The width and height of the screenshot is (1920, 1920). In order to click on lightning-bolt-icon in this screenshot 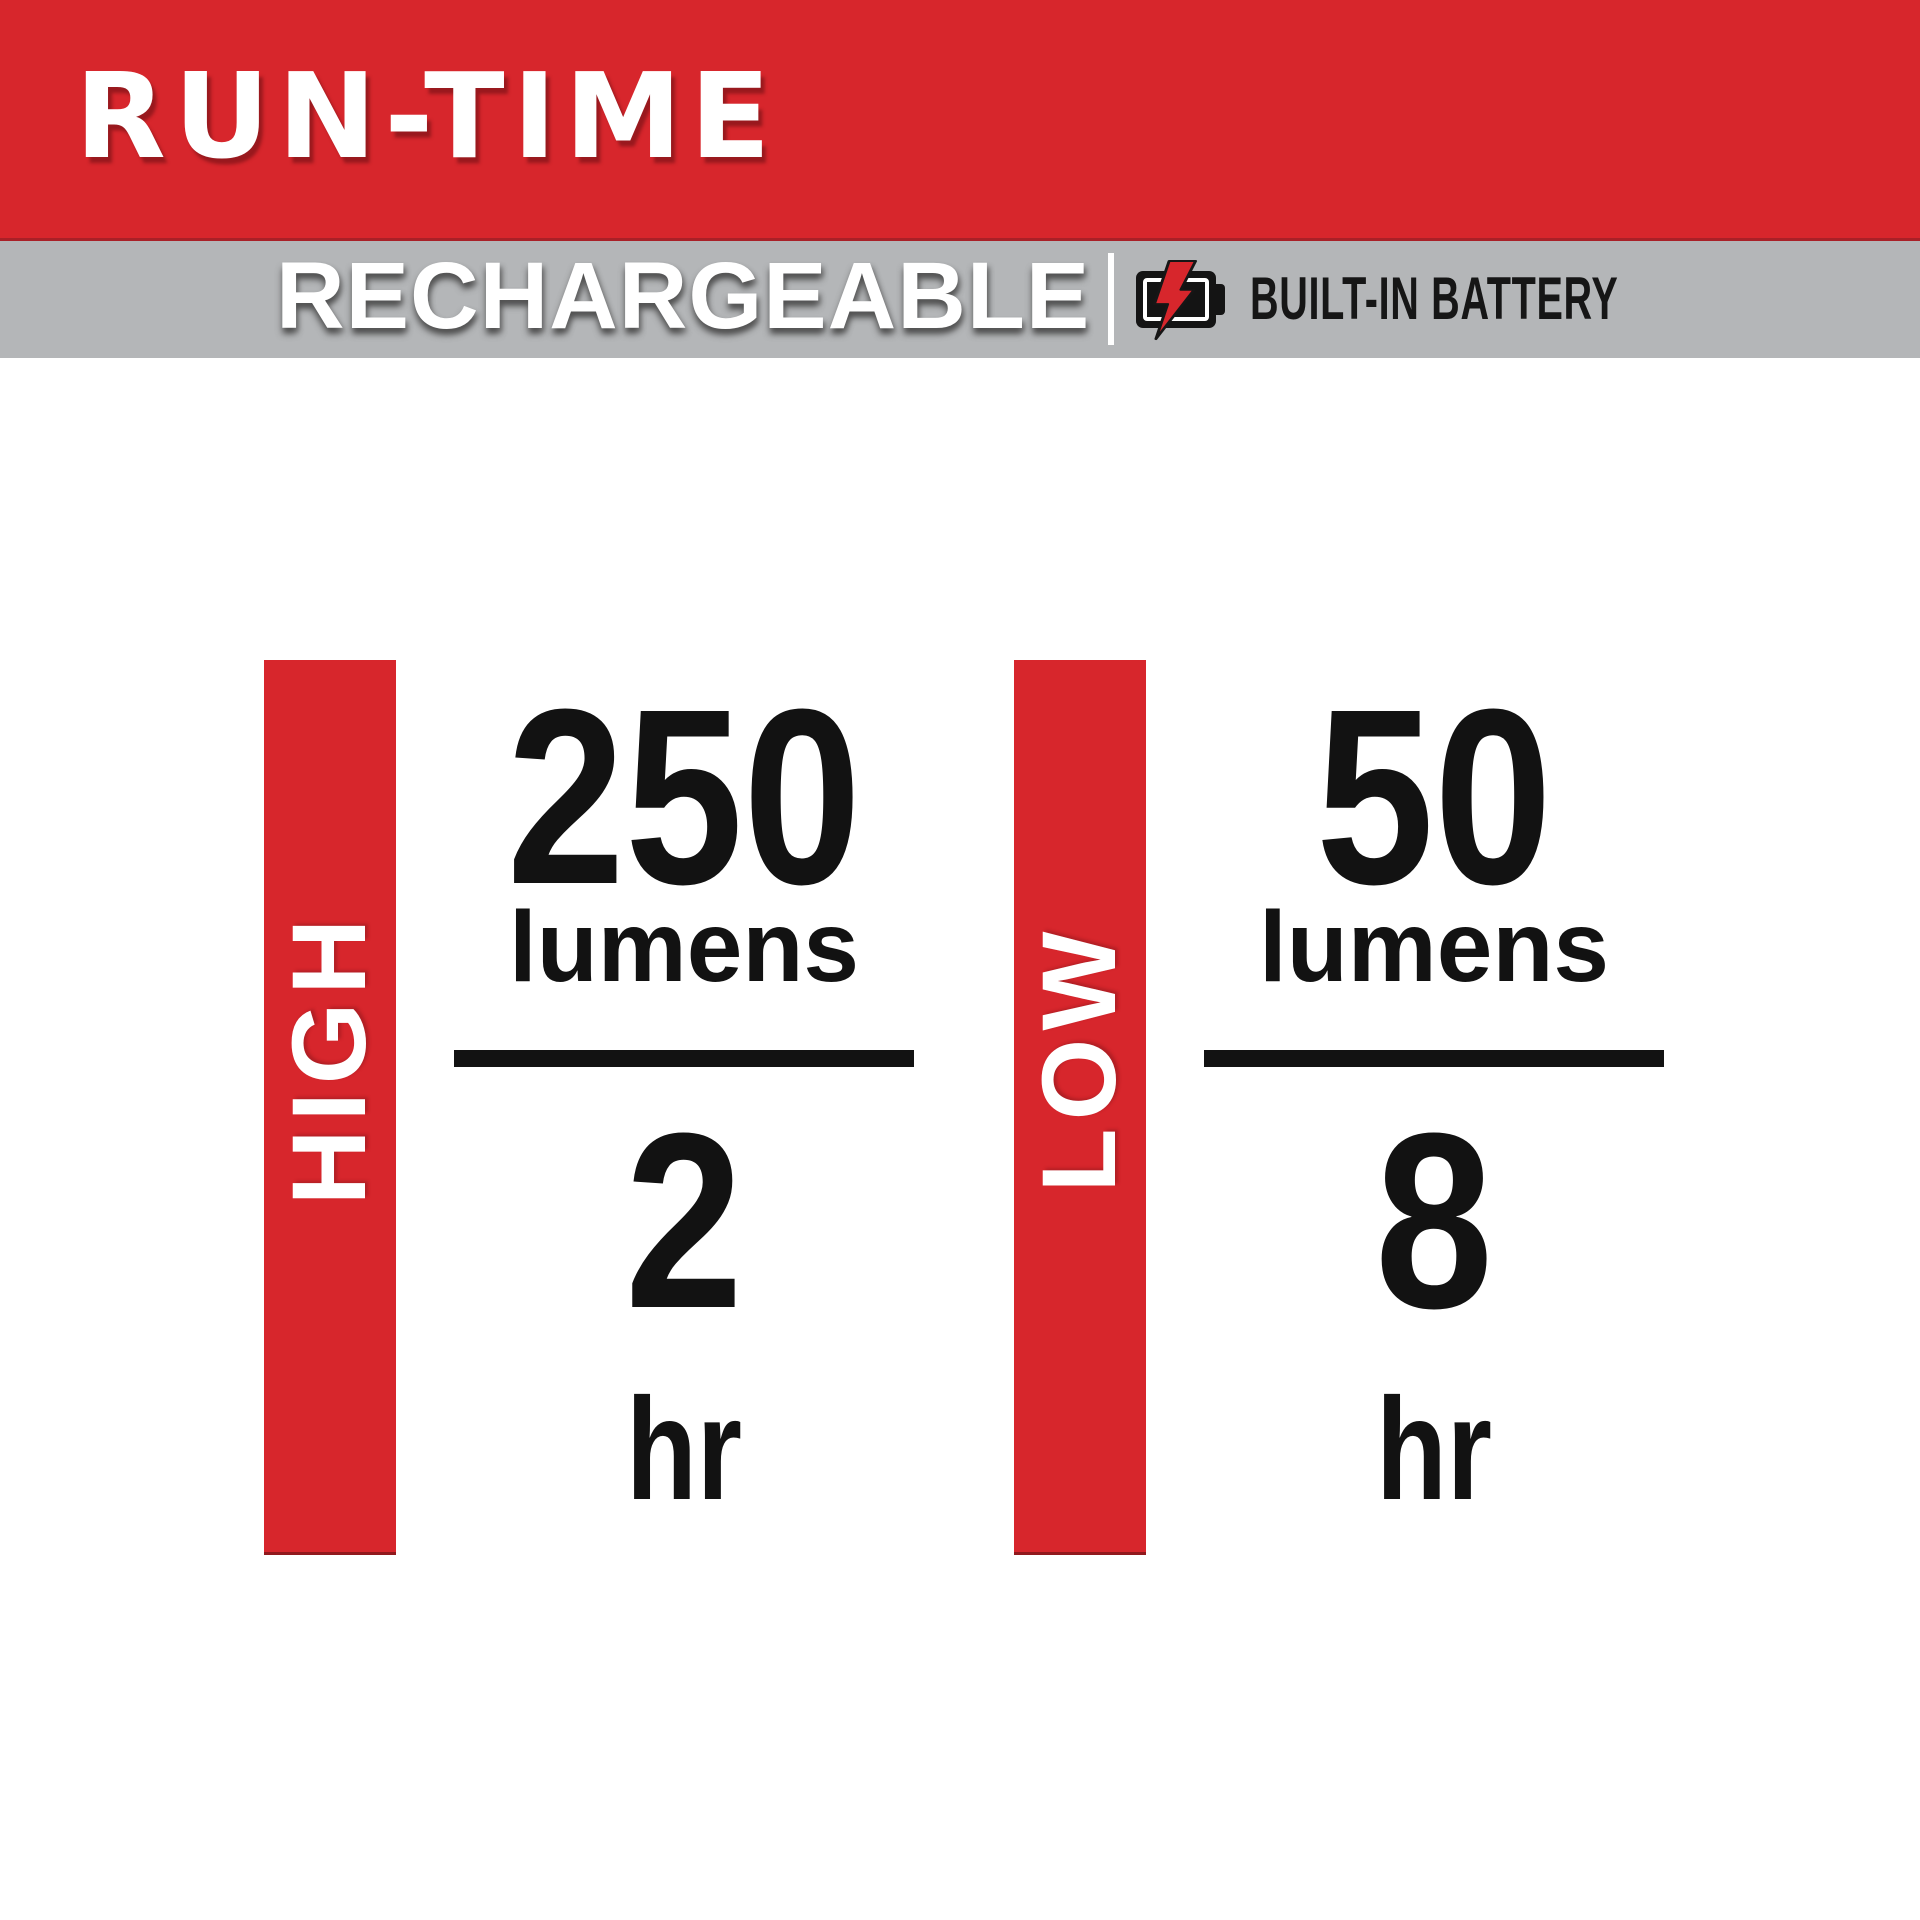, I will do `click(1175, 299)`.